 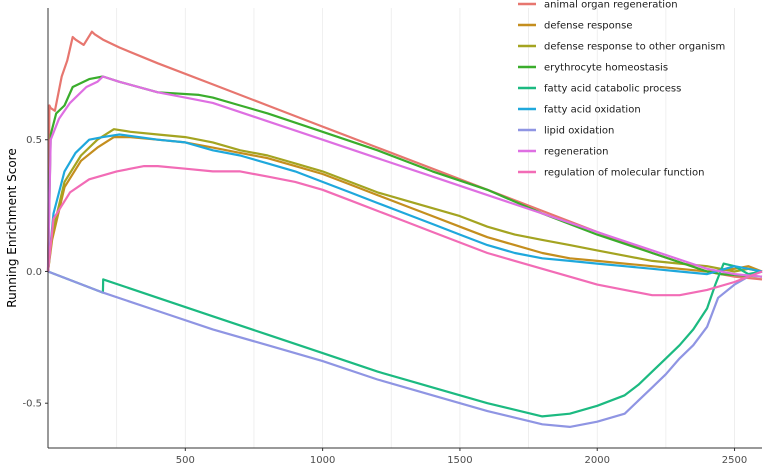 What do you see at coordinates (592, 110) in the screenshot?
I see `legend-label: fatty acid oxidation` at bounding box center [592, 110].